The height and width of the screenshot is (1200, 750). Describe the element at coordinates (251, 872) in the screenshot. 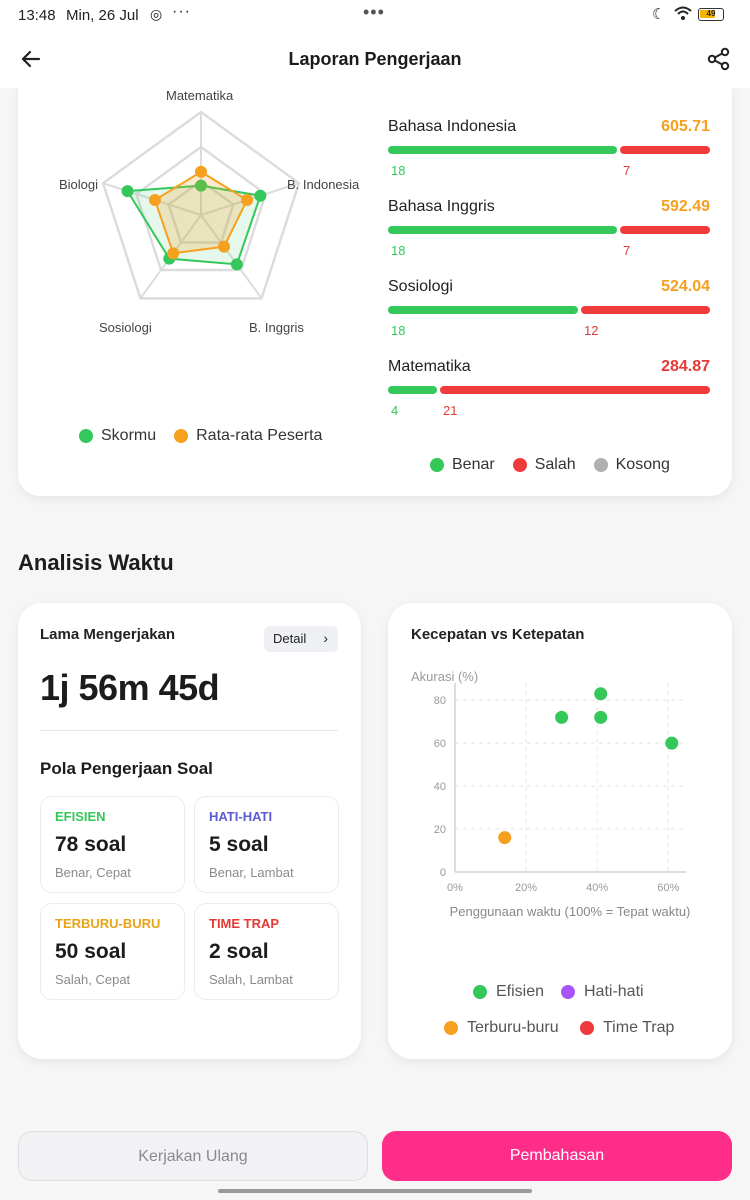

I see `tile-desc: Benar, Lambat` at that location.